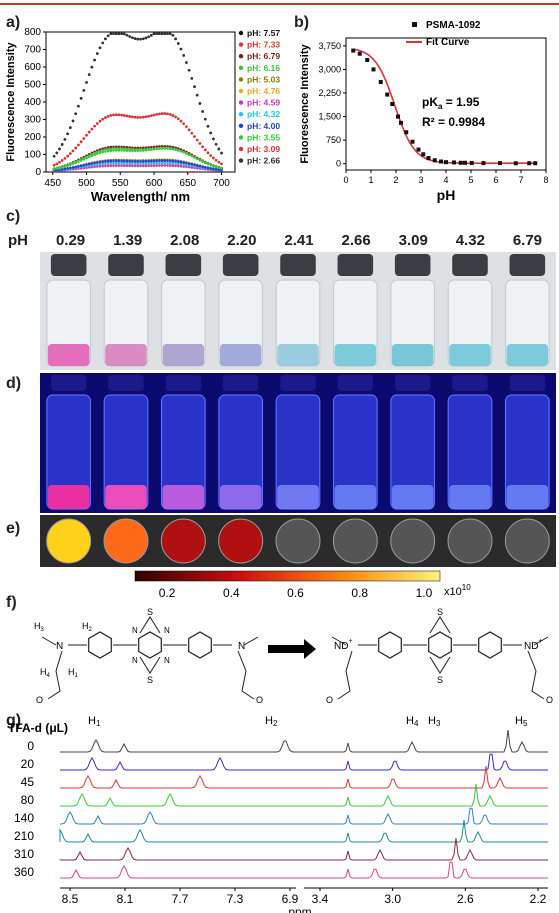 Image resolution: width=559 pixels, height=913 pixels. I want to click on y-tick-label: 700, so click(32, 50).